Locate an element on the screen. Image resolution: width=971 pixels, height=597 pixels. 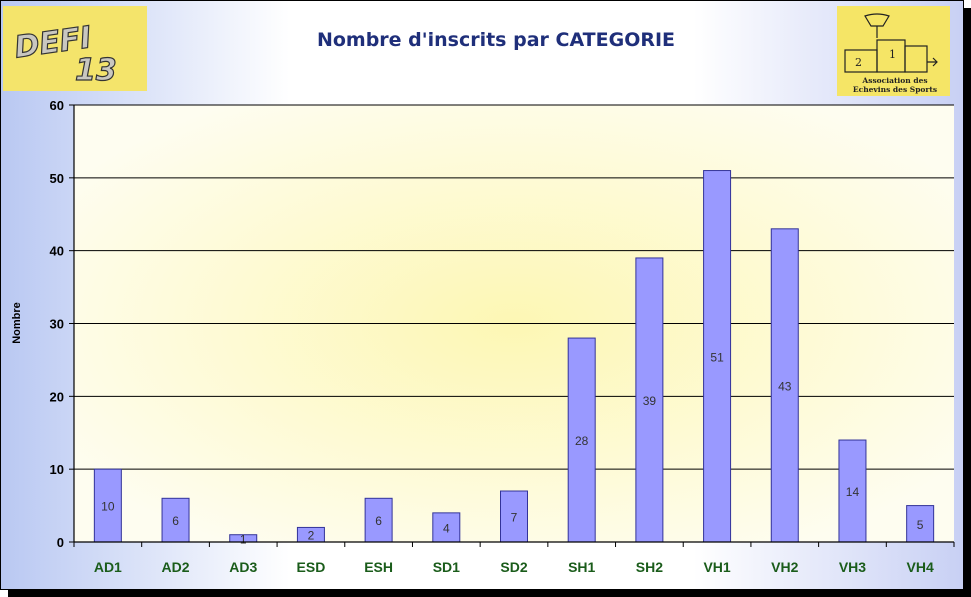
x-tick-labels: AD1 AD2 AD3 ESD ESH SD1 SD2 SH1 SH2 VH1 VH2 VH3 VH4 is located at coordinates (514, 567).